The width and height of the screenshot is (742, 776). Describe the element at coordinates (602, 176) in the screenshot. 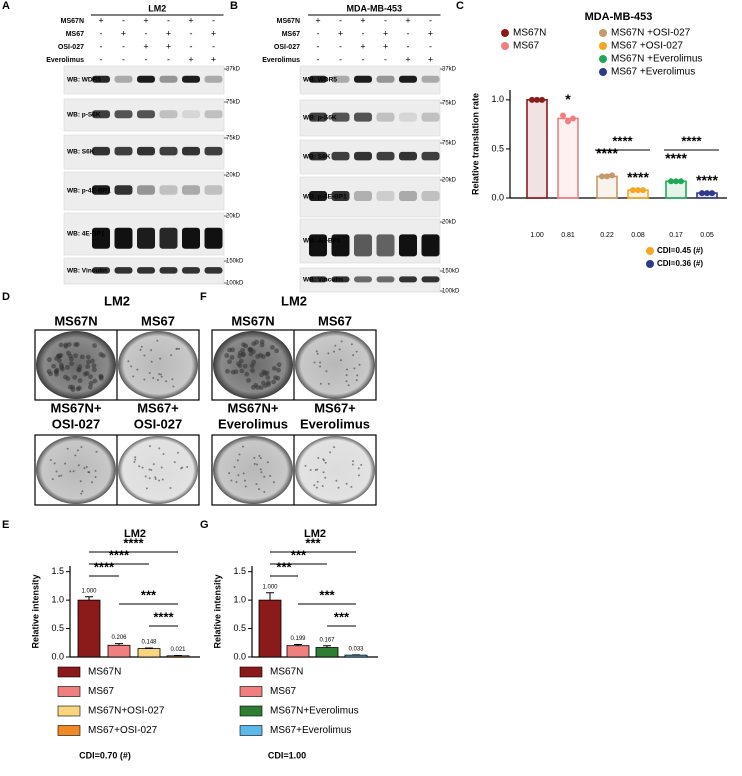

I see `replicate-point` at that location.